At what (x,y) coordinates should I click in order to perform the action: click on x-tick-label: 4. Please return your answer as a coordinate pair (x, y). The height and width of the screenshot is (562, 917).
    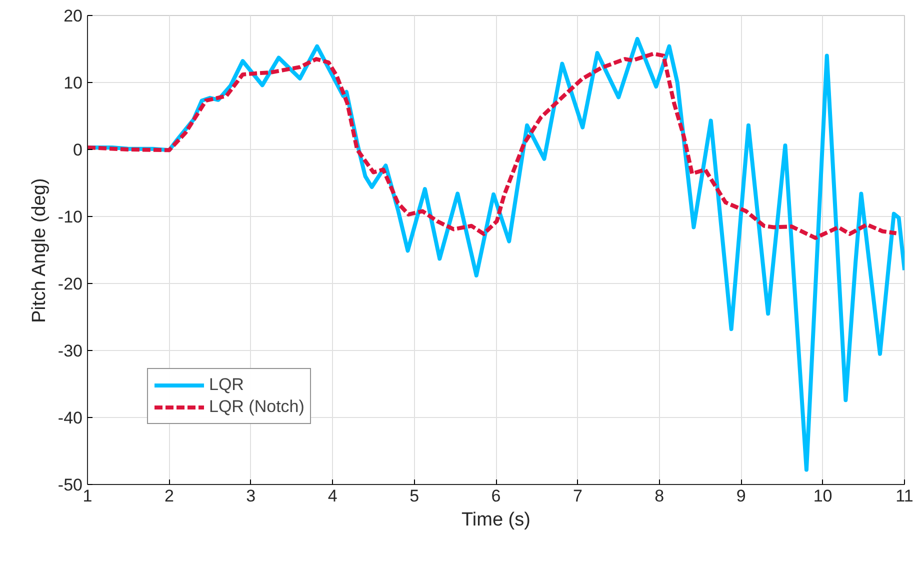
    Looking at the image, I should click on (333, 496).